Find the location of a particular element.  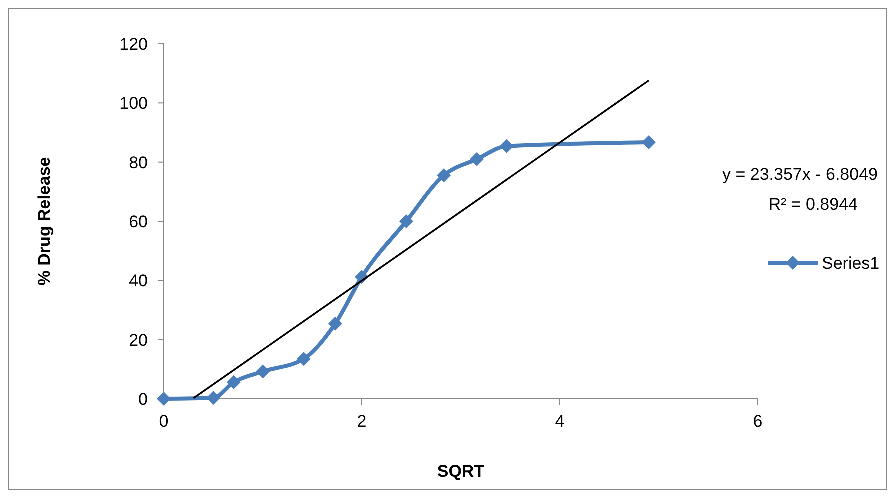

legend-label: Series1 is located at coordinates (851, 263).